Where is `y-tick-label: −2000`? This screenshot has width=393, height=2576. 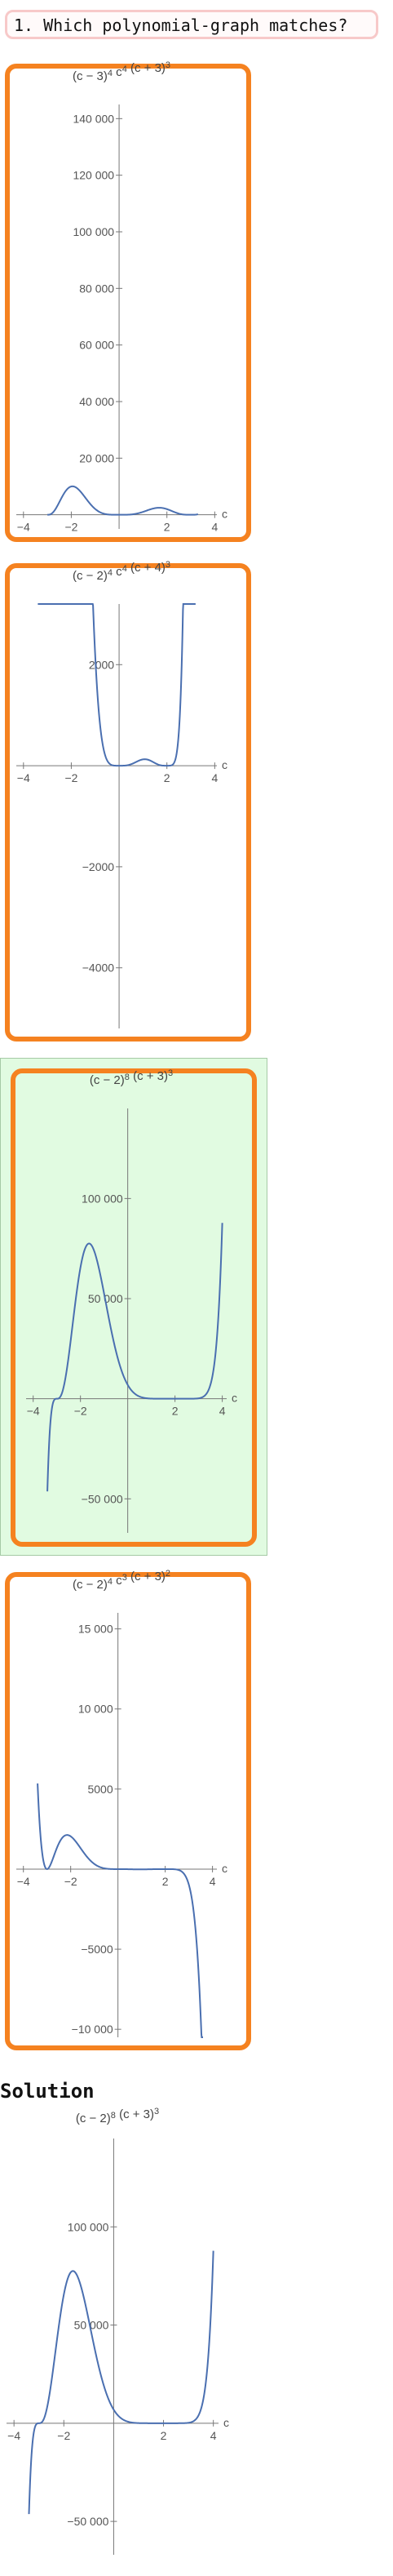
y-tick-label: −2000 is located at coordinates (98, 866).